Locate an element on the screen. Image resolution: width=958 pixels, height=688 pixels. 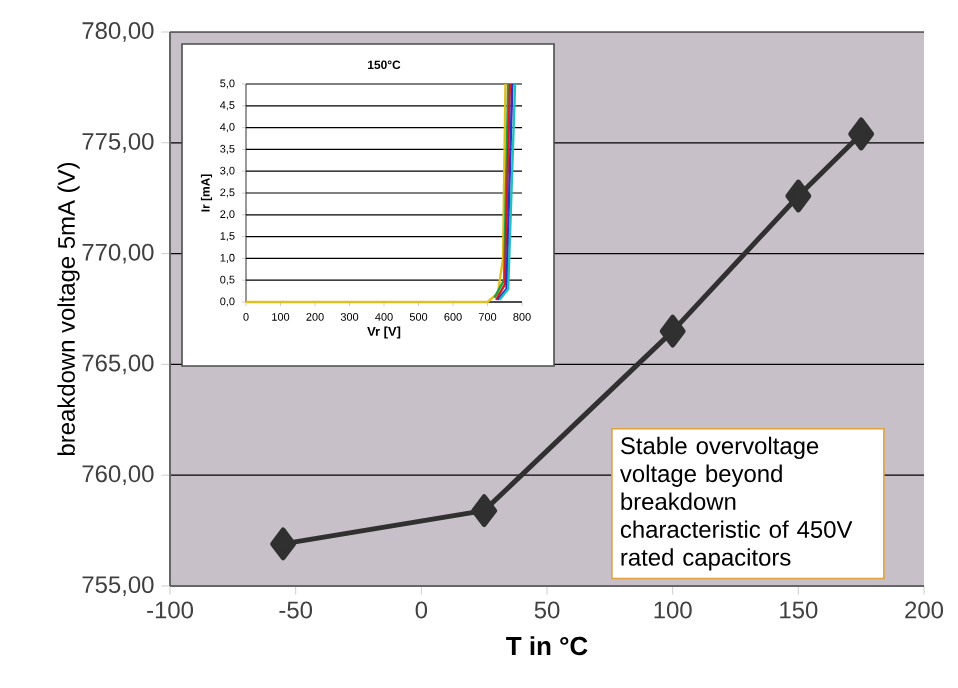
x-tick-label: 0 is located at coordinates (421, 610).